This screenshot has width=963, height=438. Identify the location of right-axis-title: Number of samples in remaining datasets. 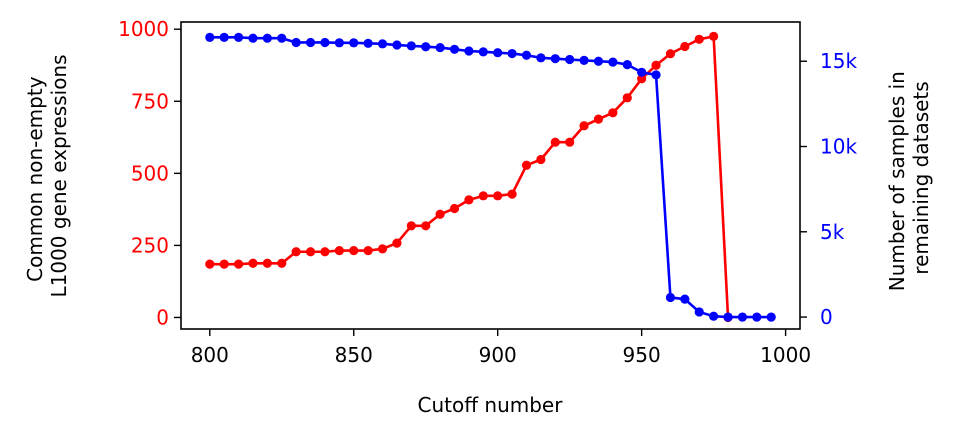
(909, 178).